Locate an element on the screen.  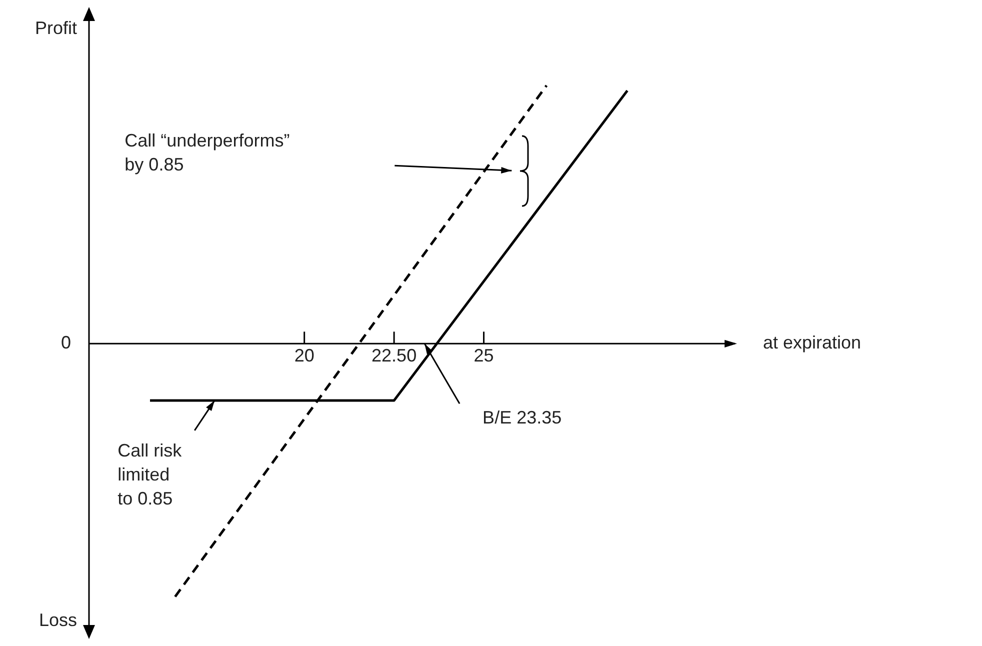
x-tick-label: 22.50 is located at coordinates (394, 355).